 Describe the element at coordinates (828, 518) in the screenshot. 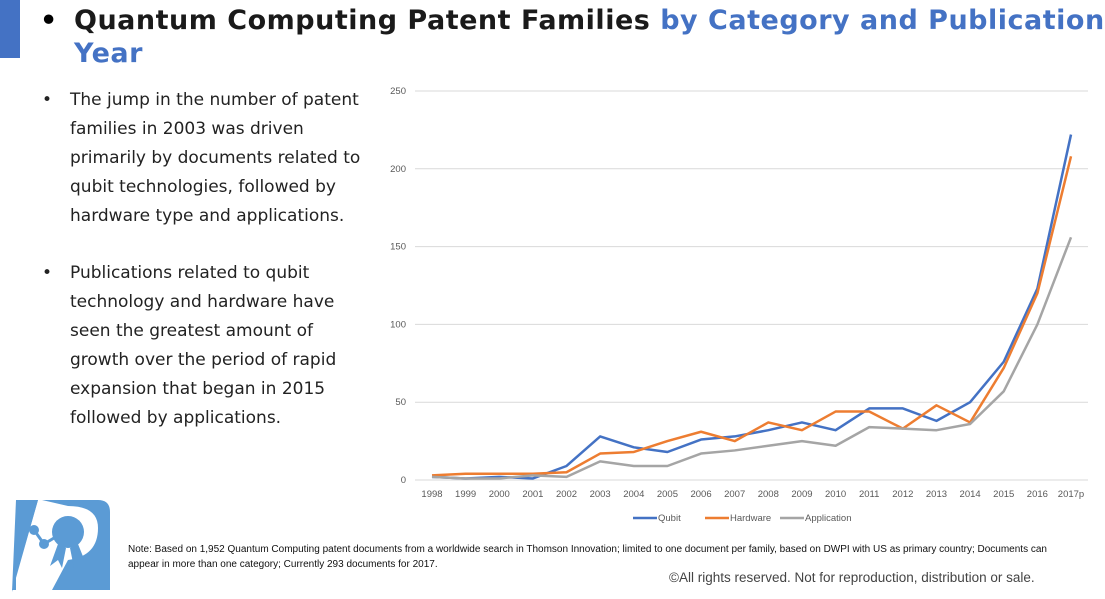

I see `legend-label: Application` at that location.